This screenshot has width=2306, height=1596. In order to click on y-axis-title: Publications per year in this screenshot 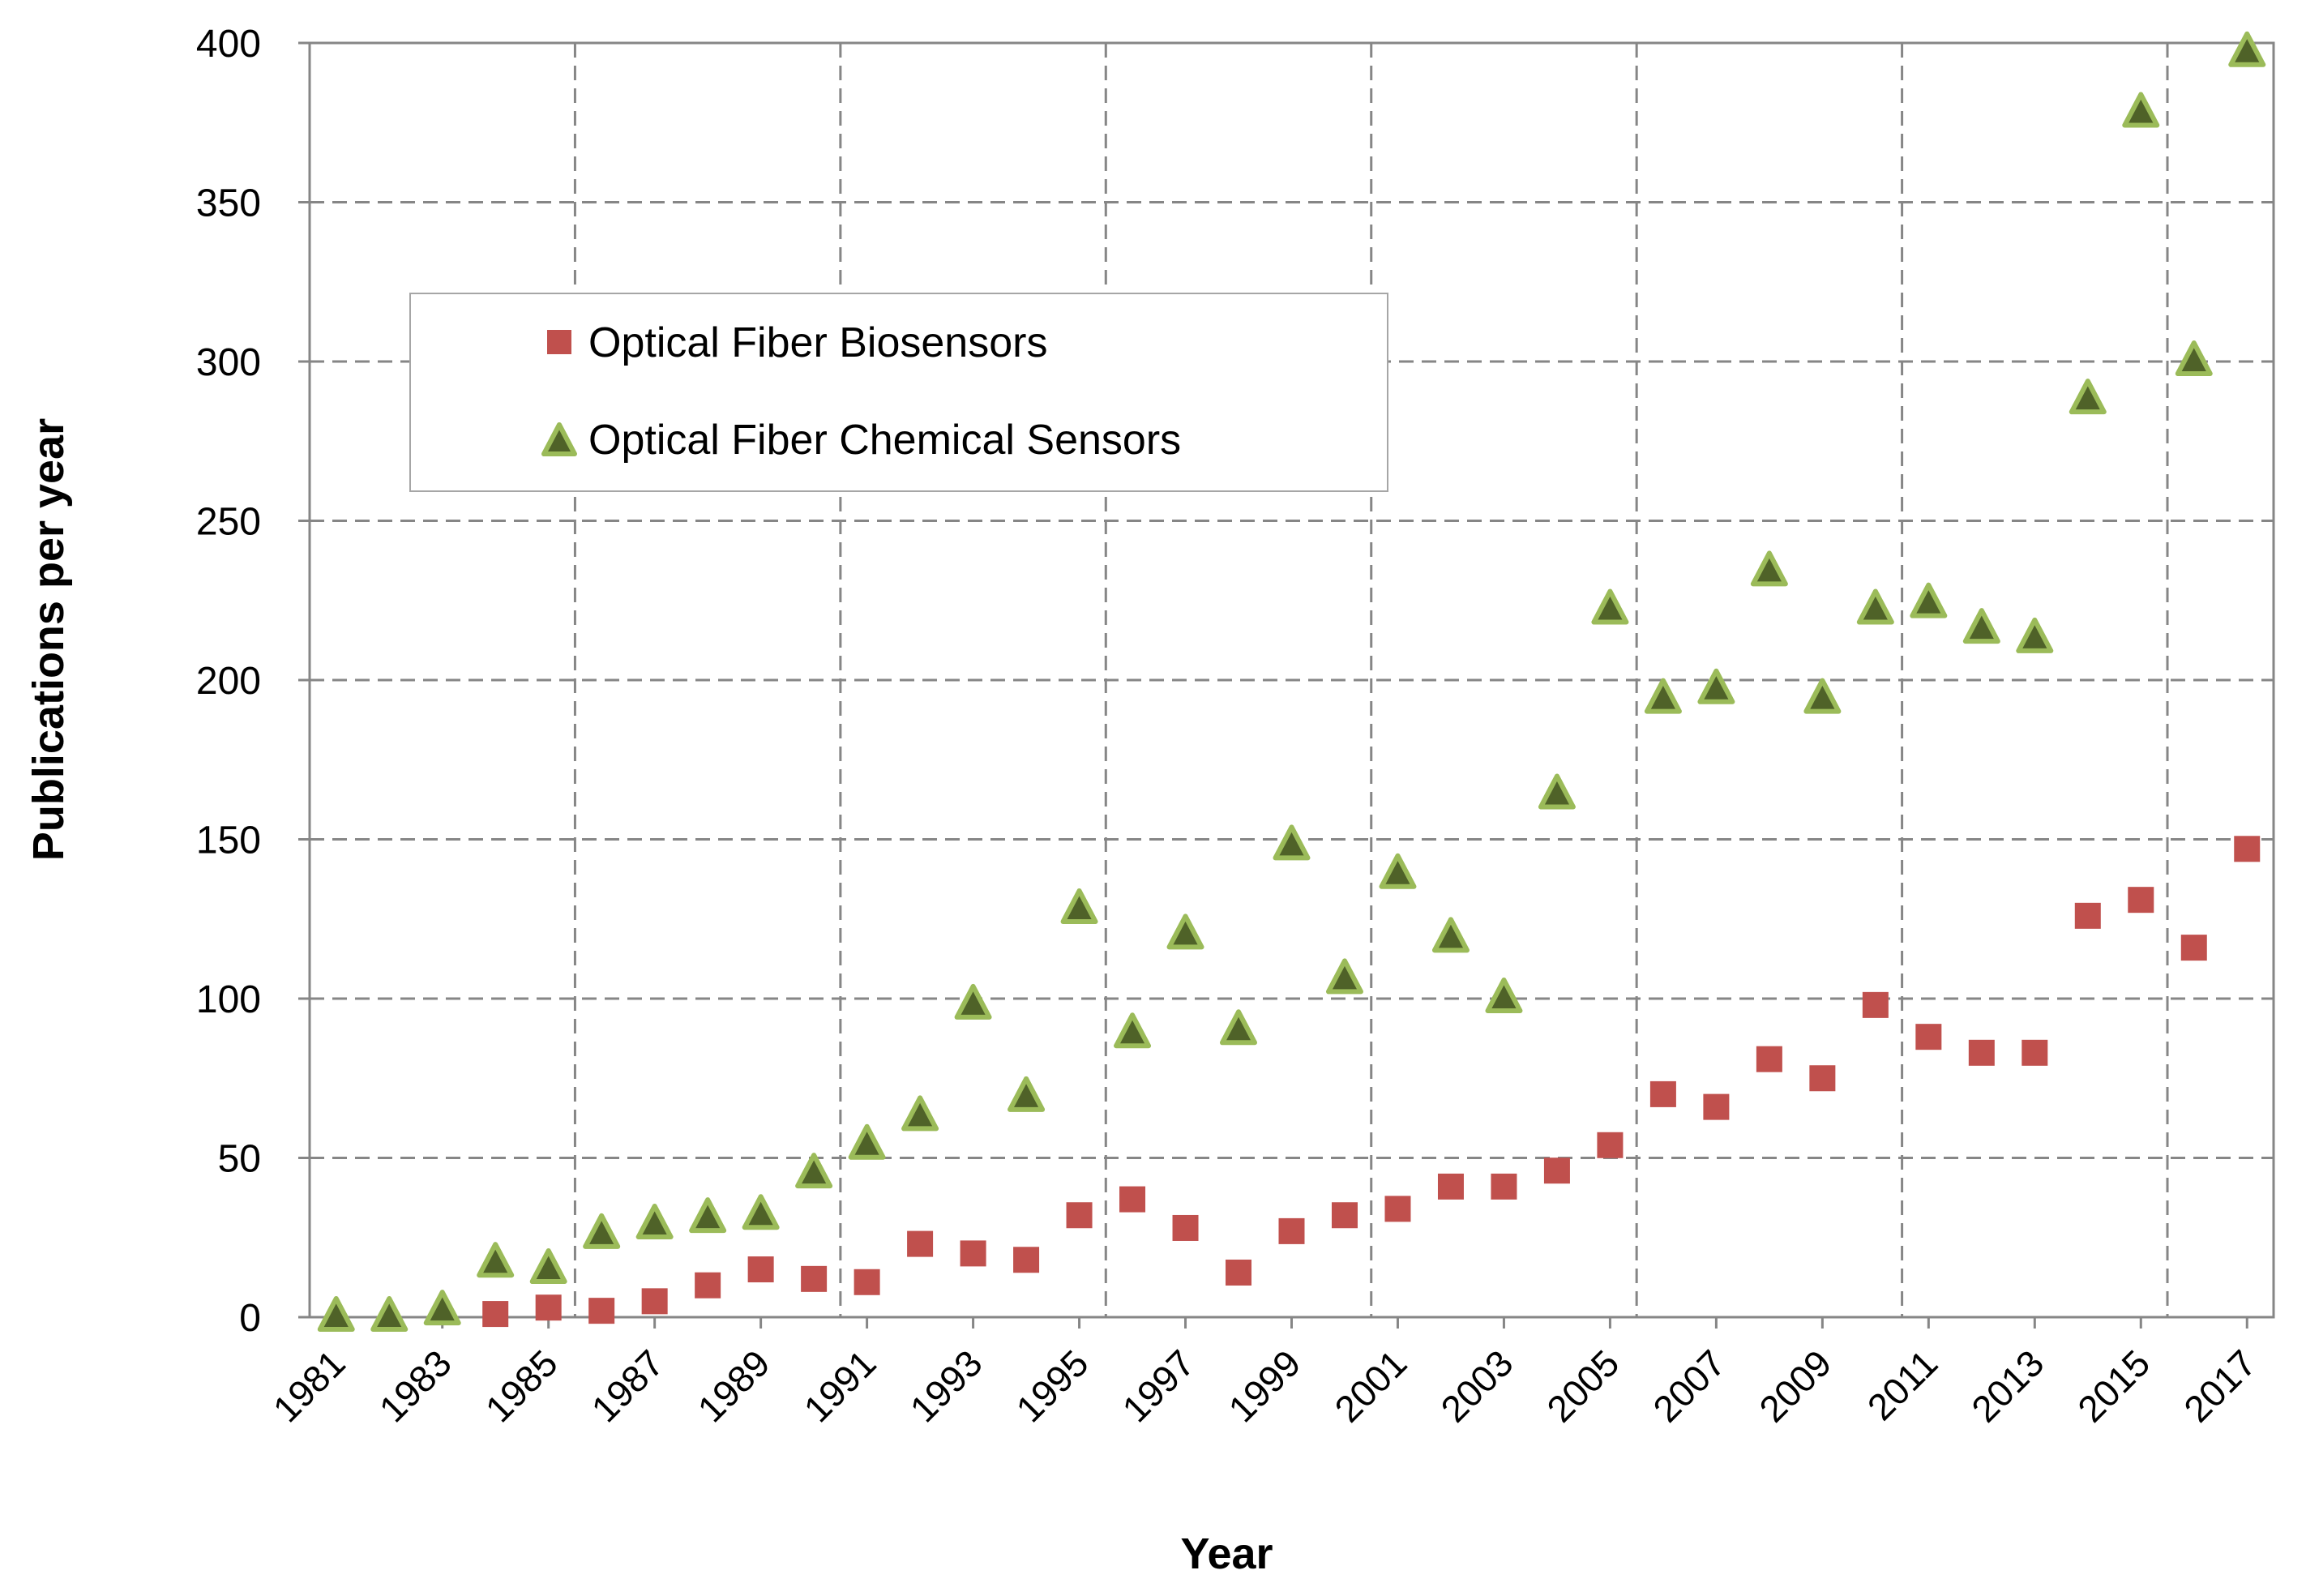, I will do `click(48, 639)`.